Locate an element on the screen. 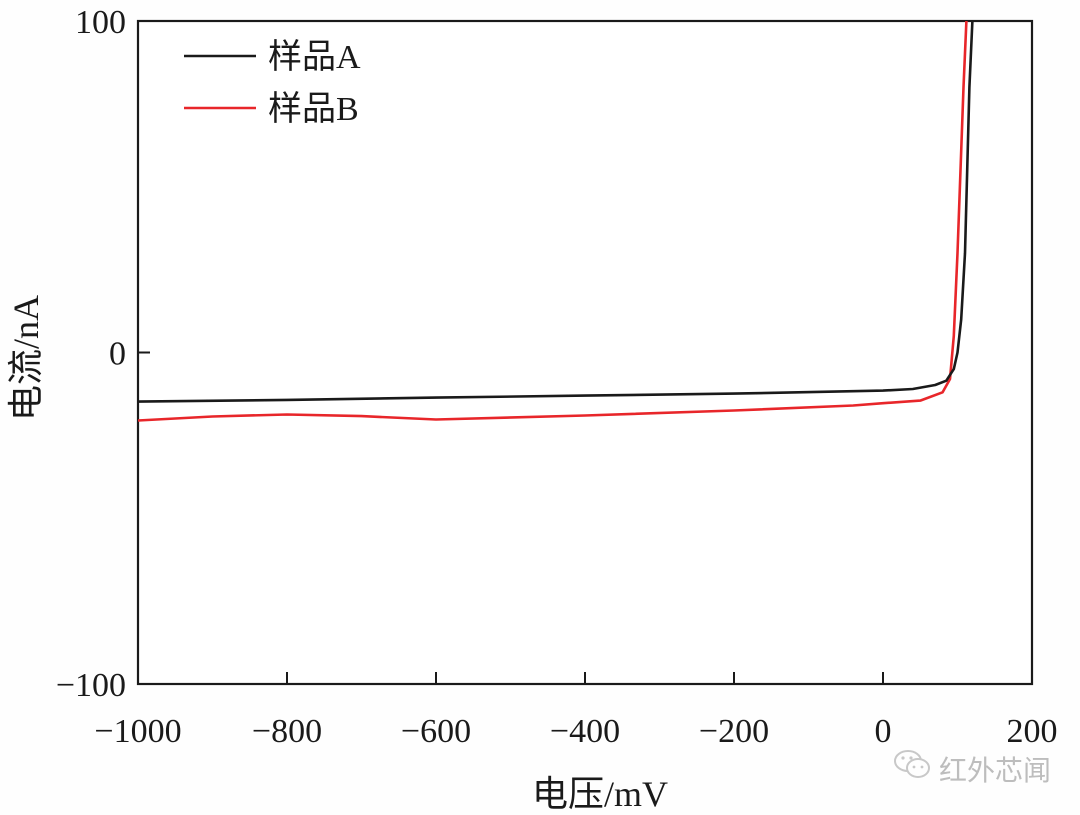 This screenshot has width=1080, height=815. watermark: 红外芯闻 is located at coordinates (972, 768).